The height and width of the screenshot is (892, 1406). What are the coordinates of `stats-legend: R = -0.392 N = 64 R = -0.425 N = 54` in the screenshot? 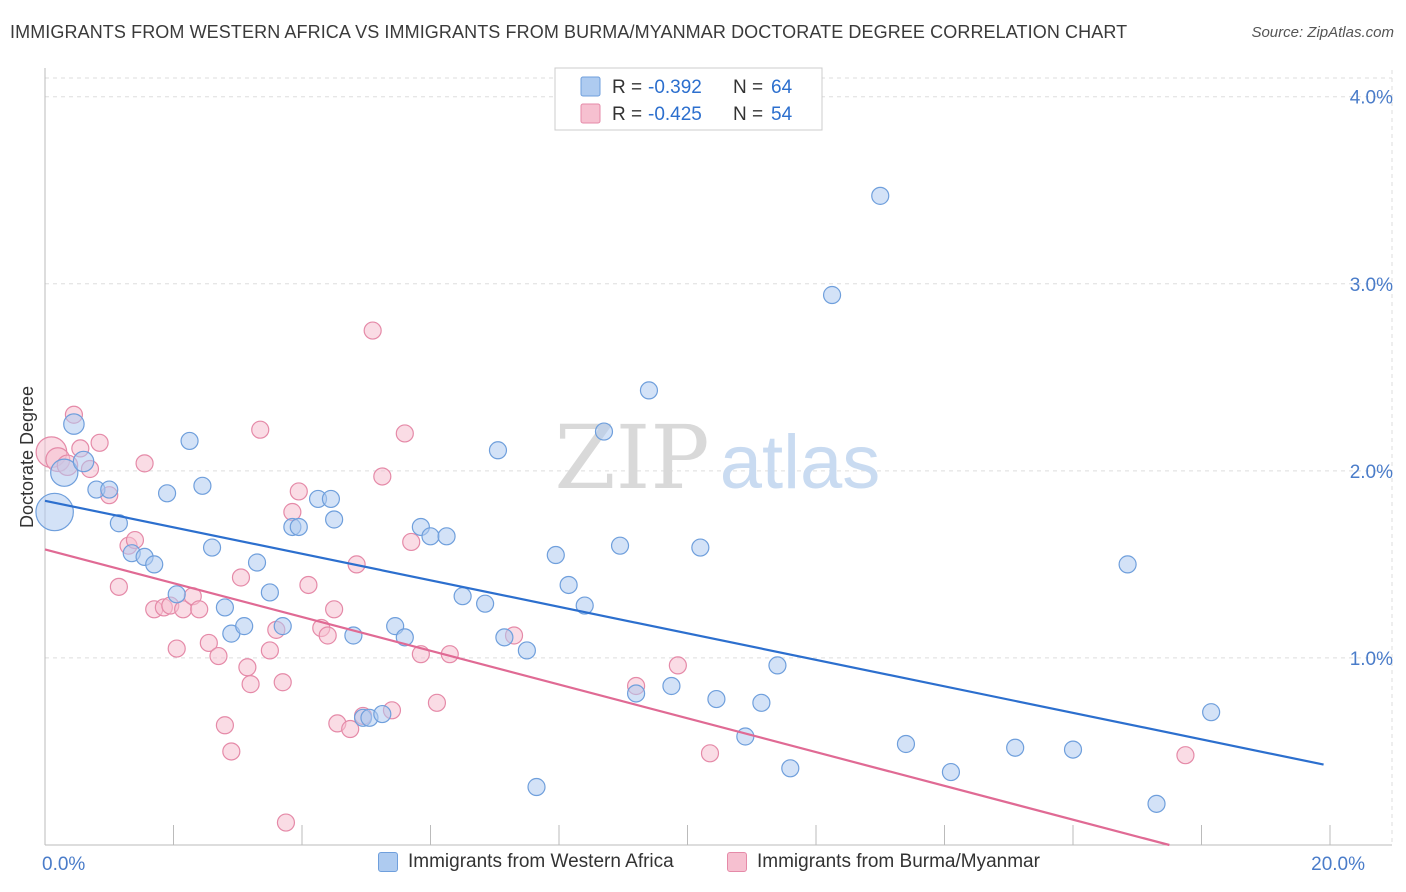 It's located at (688, 99).